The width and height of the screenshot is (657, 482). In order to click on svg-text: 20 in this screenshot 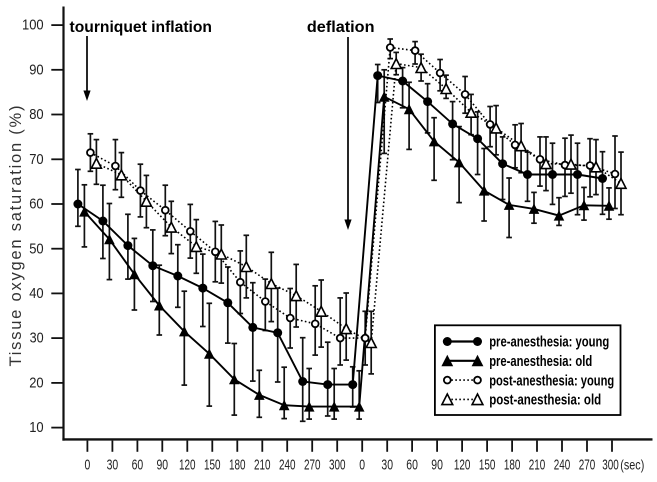, I will do `click(36, 383)`.